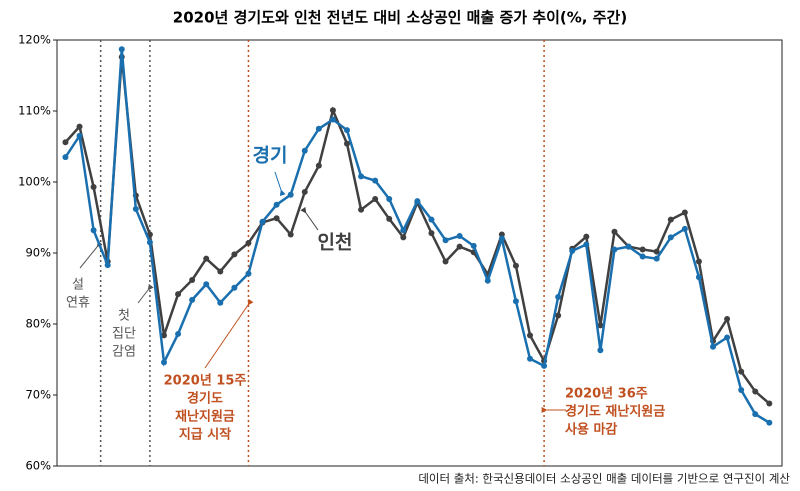  I want to click on y-tick-label: 70%, so click(38, 395).